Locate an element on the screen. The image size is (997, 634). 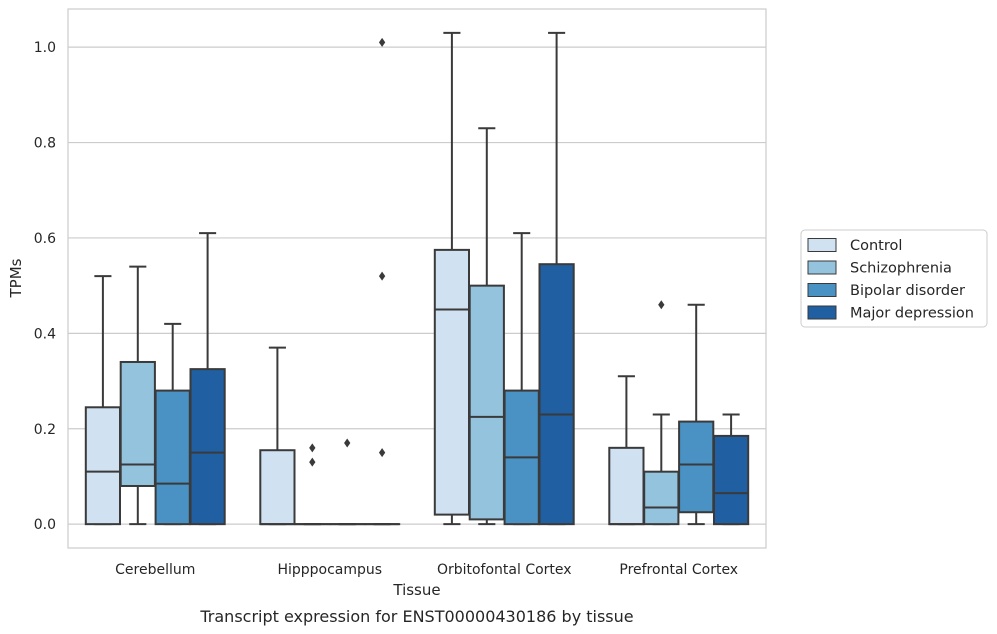
legend-label: Schizophrenia is located at coordinates (901, 269).